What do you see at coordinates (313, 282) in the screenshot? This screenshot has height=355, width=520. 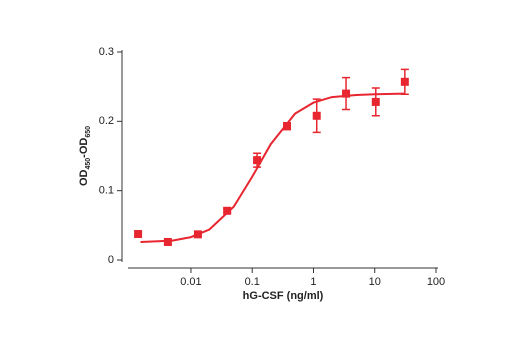 I see `x-tick-label: 1` at bounding box center [313, 282].